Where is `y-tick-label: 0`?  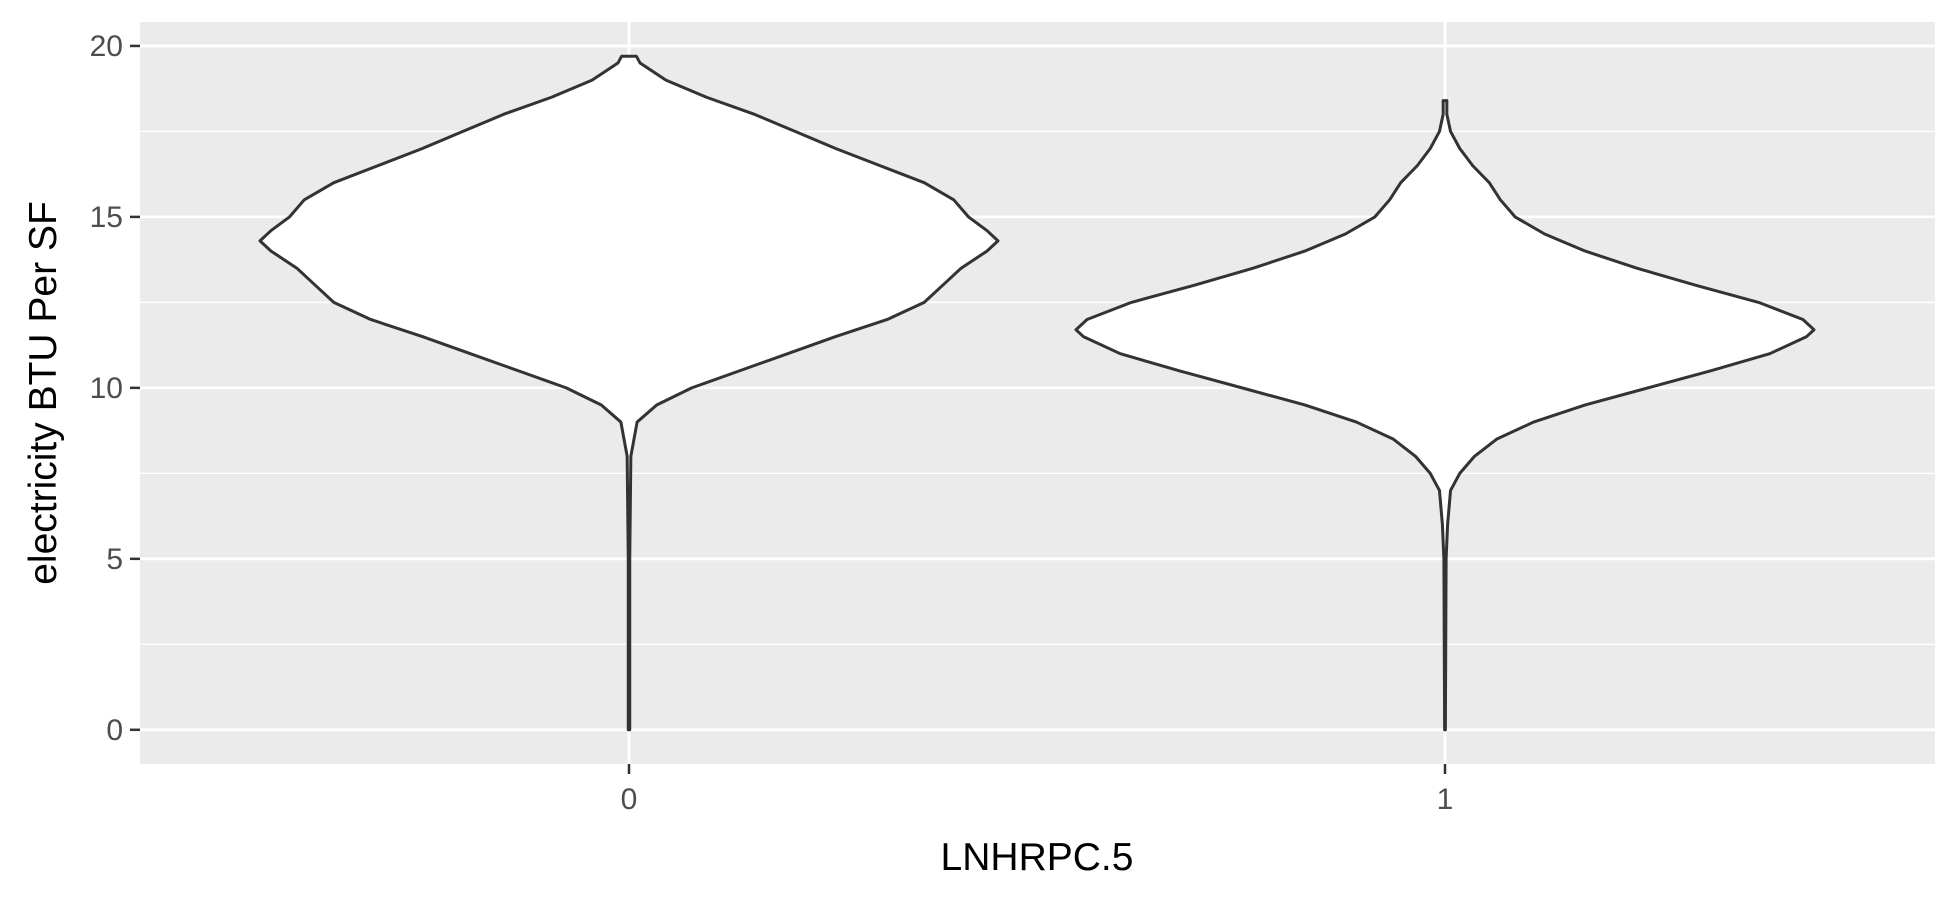
y-tick-label: 0 is located at coordinates (114, 730).